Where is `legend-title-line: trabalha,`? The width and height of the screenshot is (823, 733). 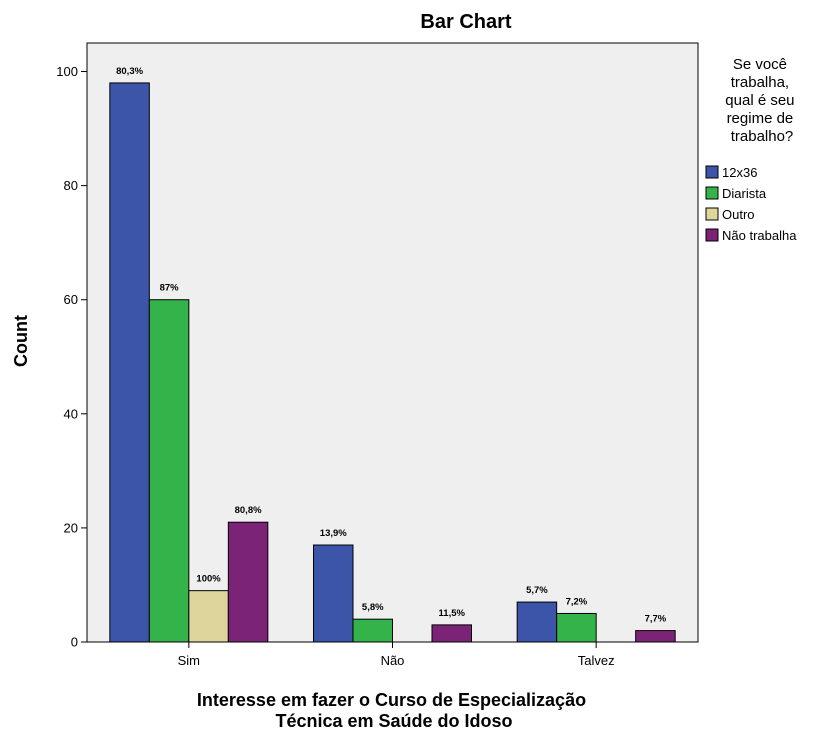 legend-title-line: trabalha, is located at coordinates (760, 82).